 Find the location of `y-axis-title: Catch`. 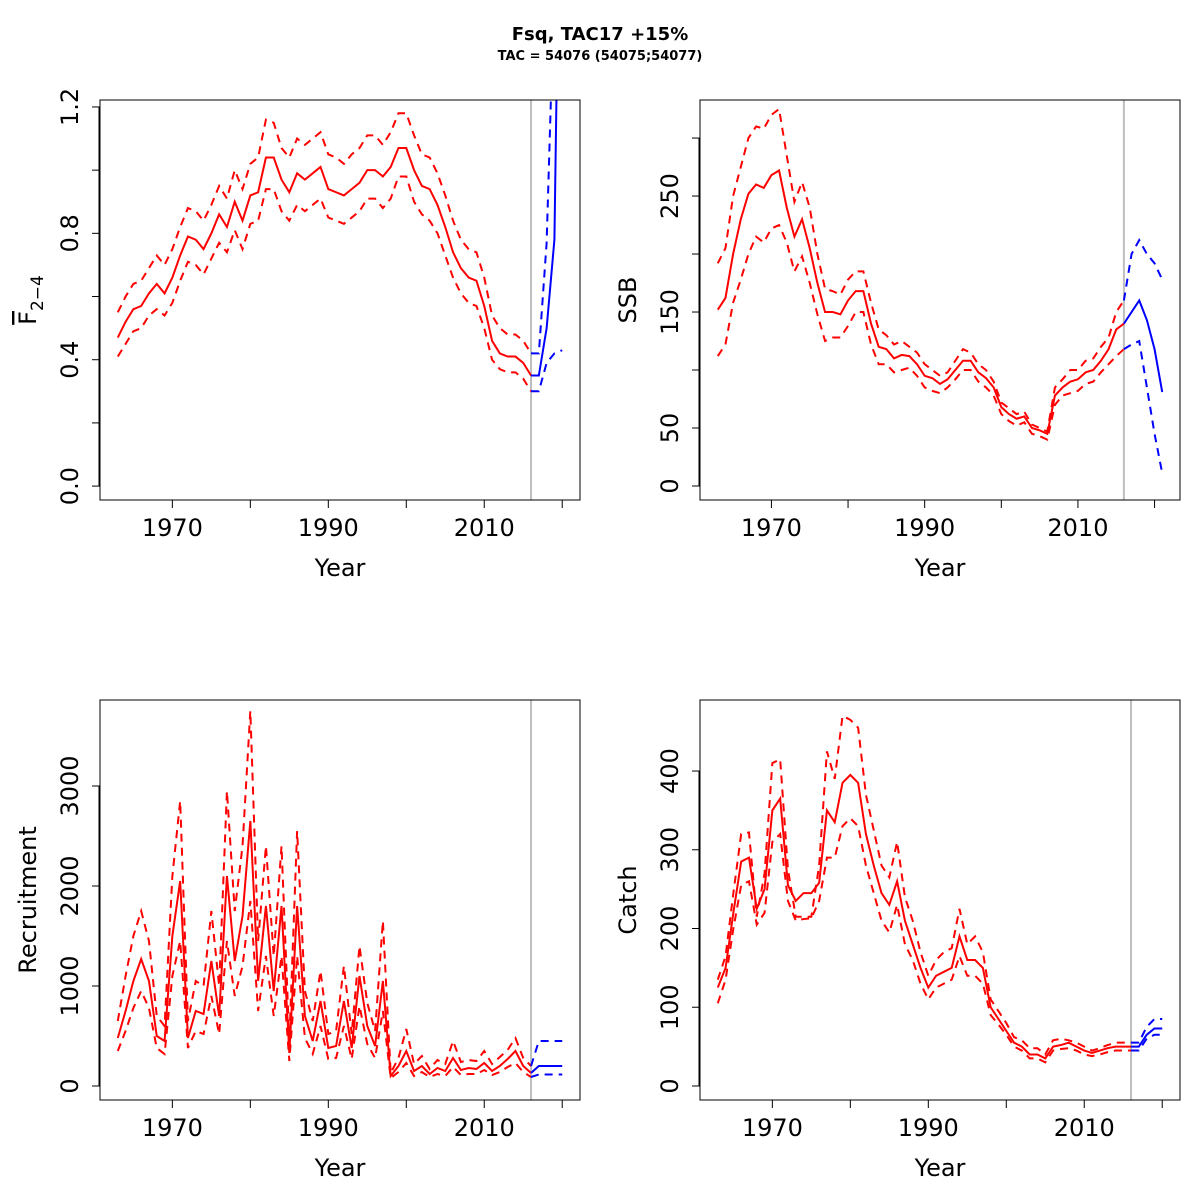

y-axis-title: Catch is located at coordinates (628, 899).